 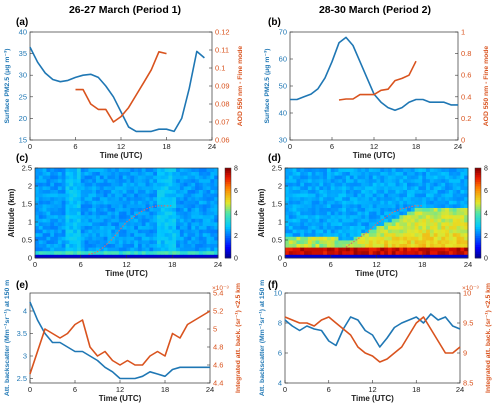 What do you see at coordinates (285, 389) in the screenshot?
I see `x-tick-label: 0` at bounding box center [285, 389].